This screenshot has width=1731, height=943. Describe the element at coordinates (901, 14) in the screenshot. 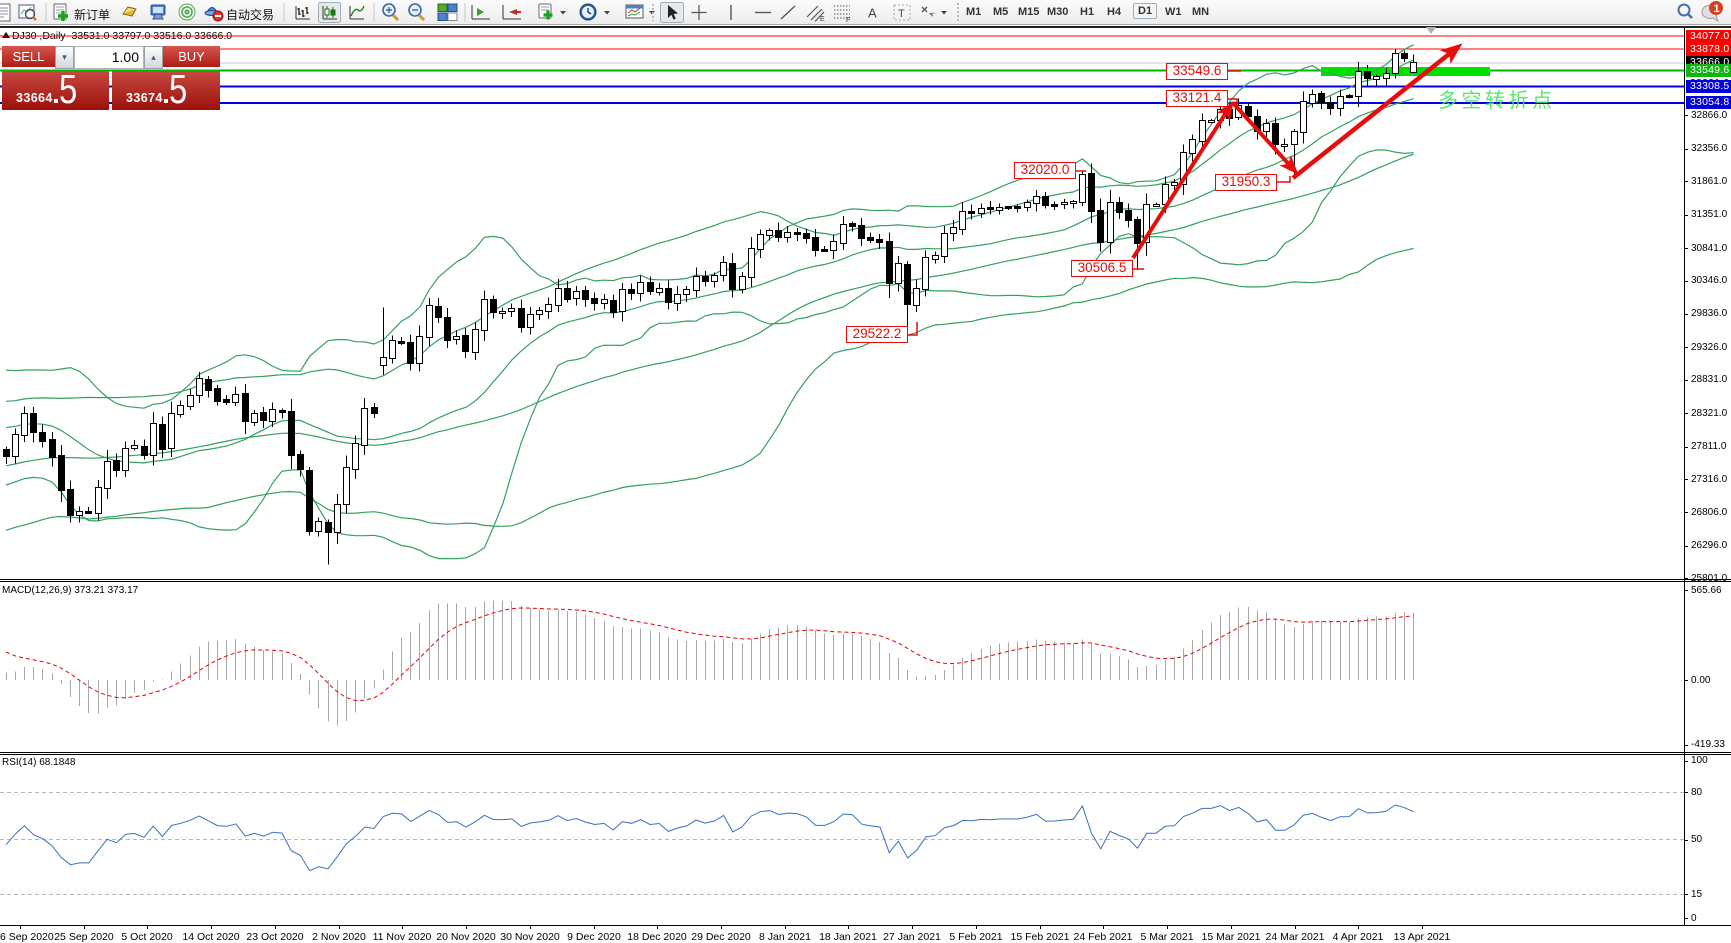

I see `svg-text: T` at that location.